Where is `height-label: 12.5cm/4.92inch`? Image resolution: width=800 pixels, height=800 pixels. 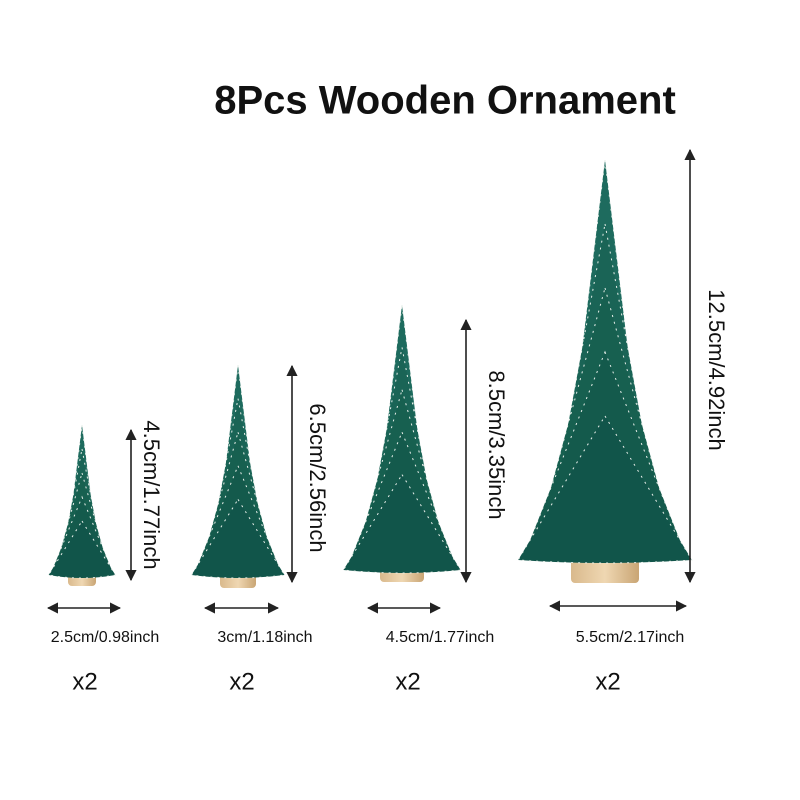 height-label: 12.5cm/4.92inch is located at coordinates (716, 369).